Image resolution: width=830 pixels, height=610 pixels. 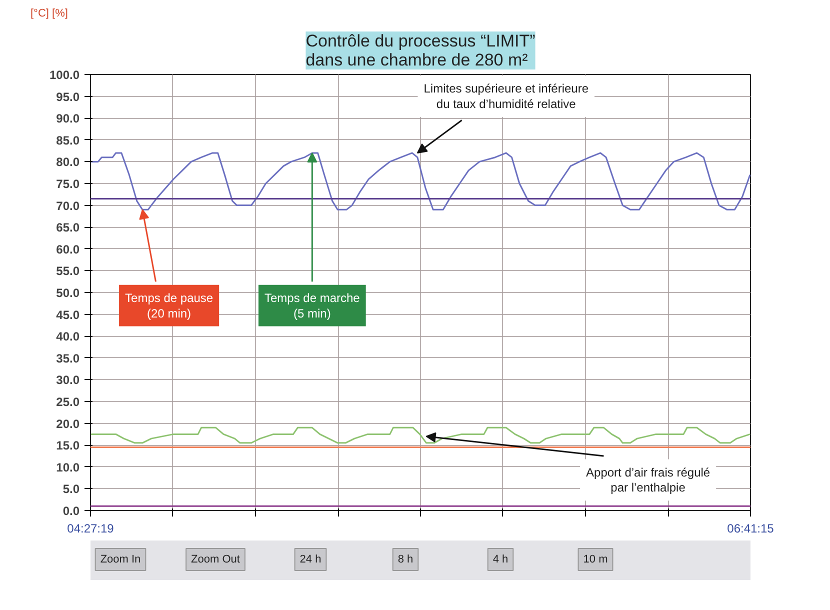 I want to click on y-tick-label: 95.0, so click(x=68, y=97).